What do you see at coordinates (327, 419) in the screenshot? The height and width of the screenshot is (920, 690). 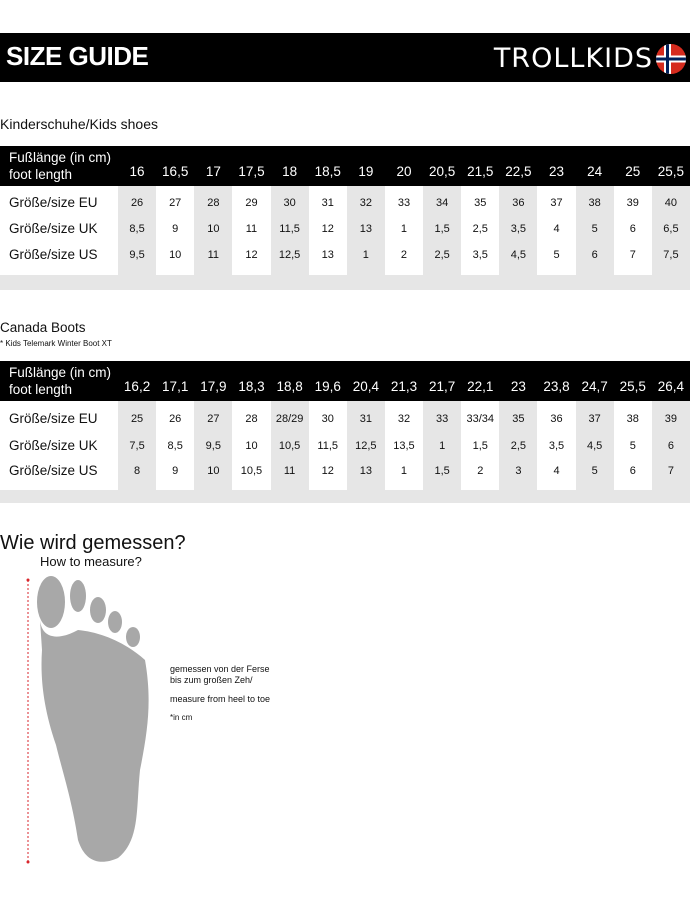 I see `size-cell: 30` at bounding box center [327, 419].